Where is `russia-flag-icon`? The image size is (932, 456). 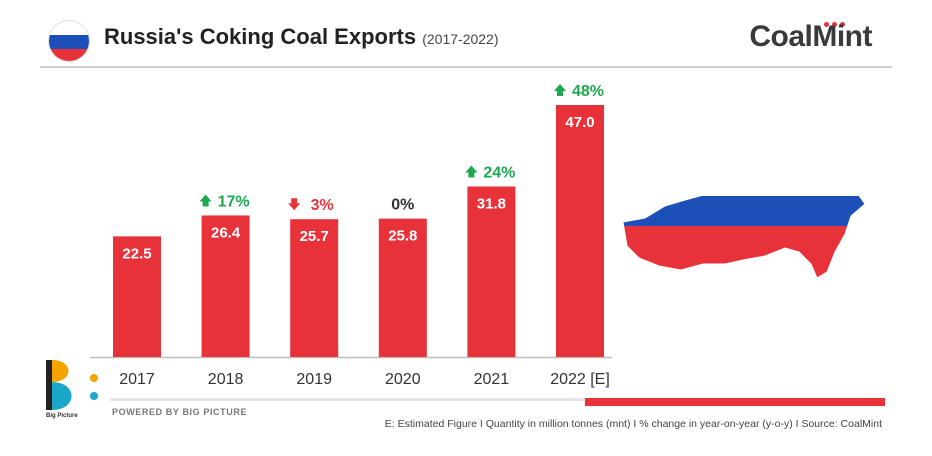 russia-flag-icon is located at coordinates (69, 41).